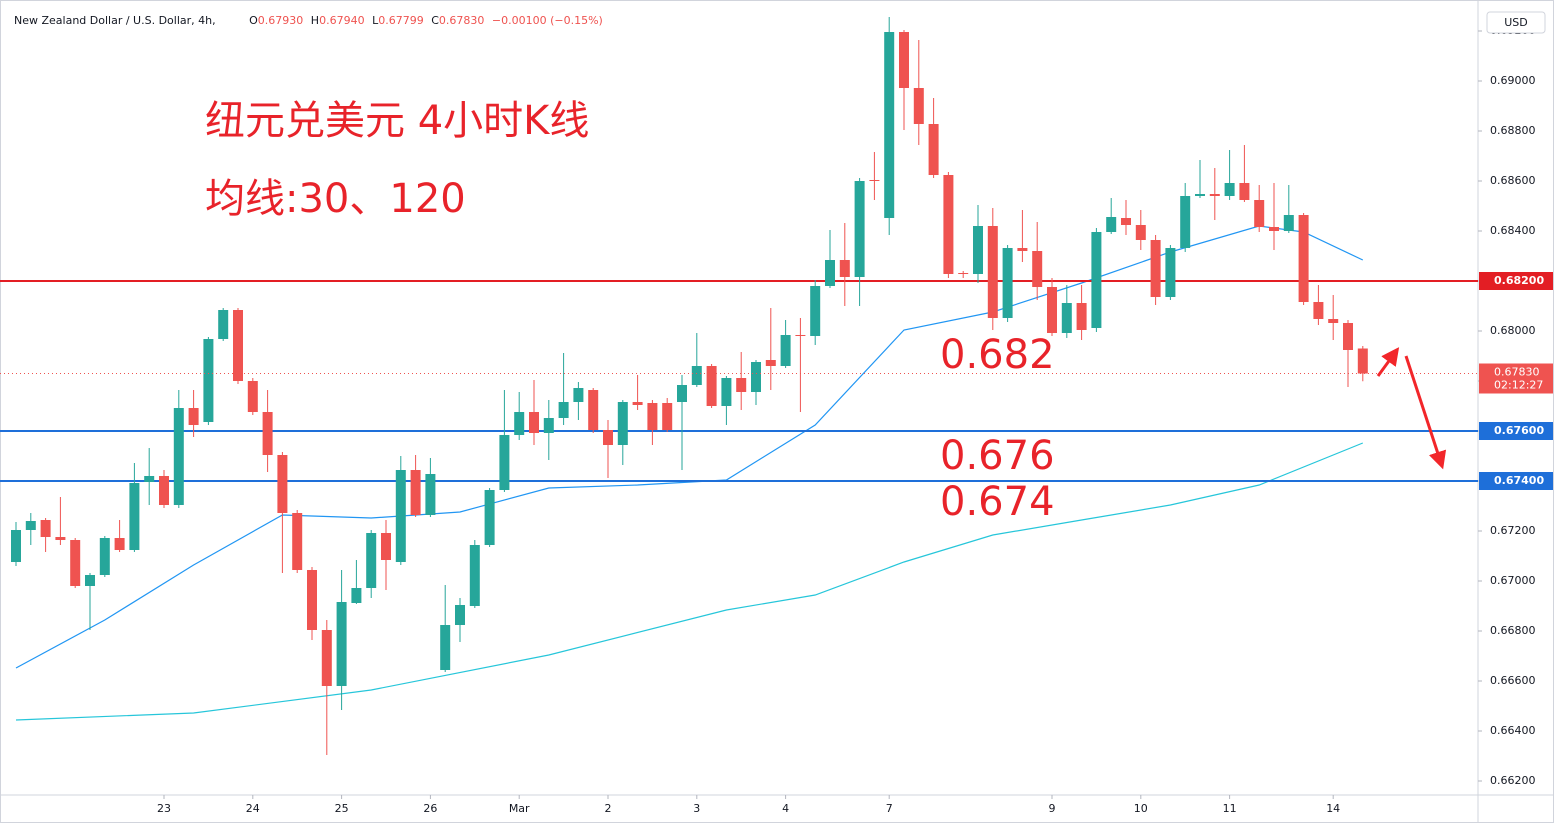 The image size is (1554, 823). Describe the element at coordinates (401, 20) in the screenshot. I see `low-value: 0.67799` at that location.